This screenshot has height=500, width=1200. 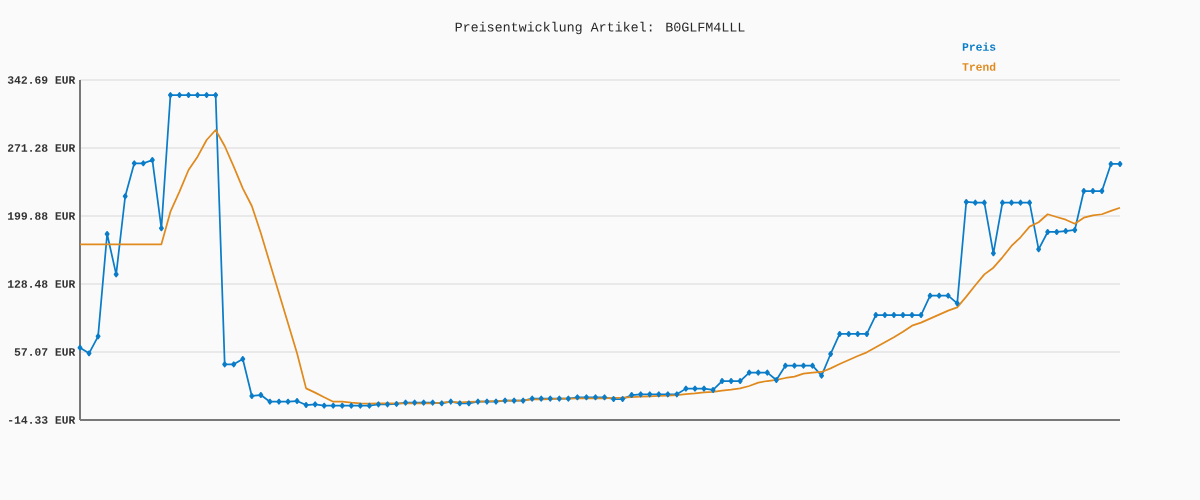 I want to click on y-tick-label: 342.69 EUR, so click(x=41, y=80).